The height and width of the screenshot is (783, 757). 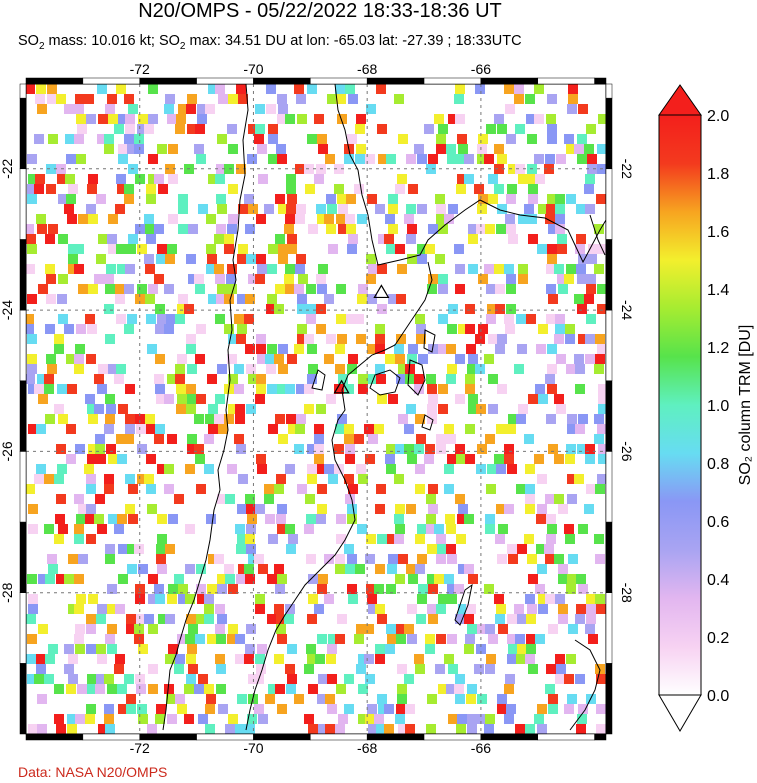 I want to click on subtitle-so2-a: SO, so click(x=28, y=41).